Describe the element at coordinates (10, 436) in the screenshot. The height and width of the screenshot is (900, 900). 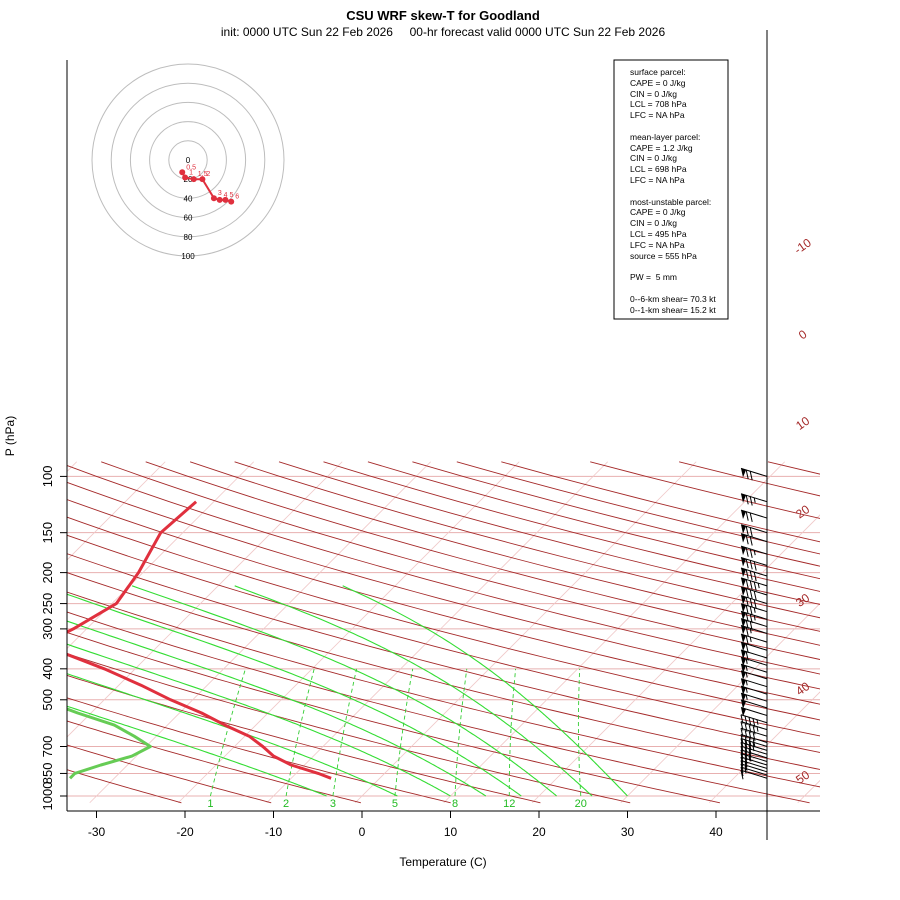
I see `y-axis-label: P (hPa)` at that location.